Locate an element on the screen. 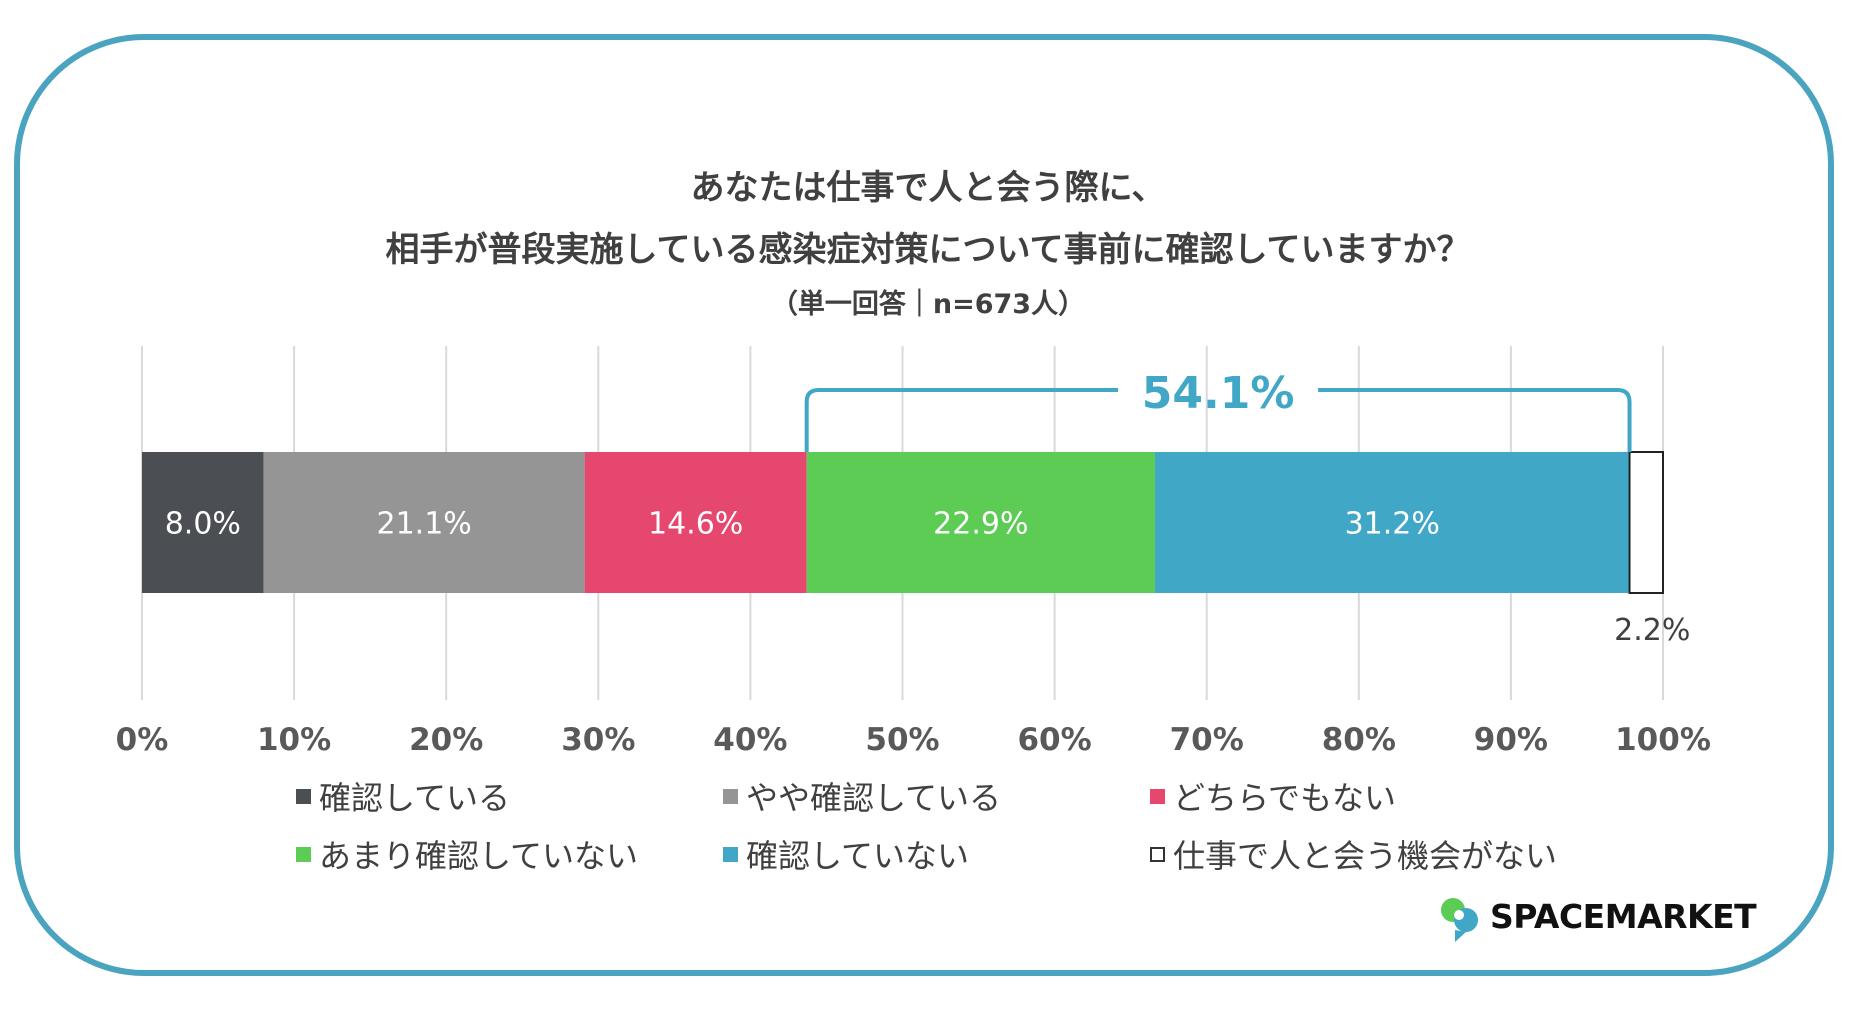 This screenshot has width=1856, height=1014. legend-item: 確認している is located at coordinates (403, 796).